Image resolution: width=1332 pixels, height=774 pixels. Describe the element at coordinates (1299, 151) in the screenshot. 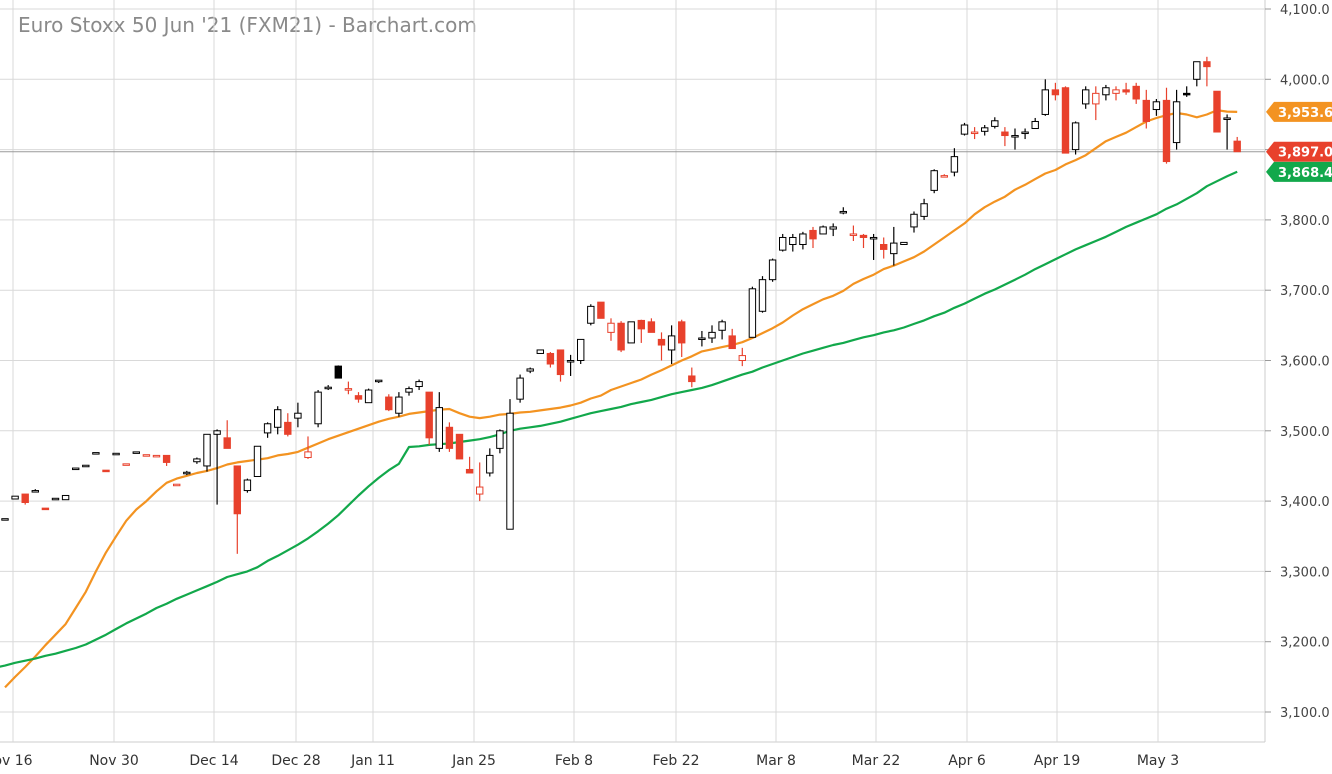

I see `price-tag-last: 3,897.0` at that location.